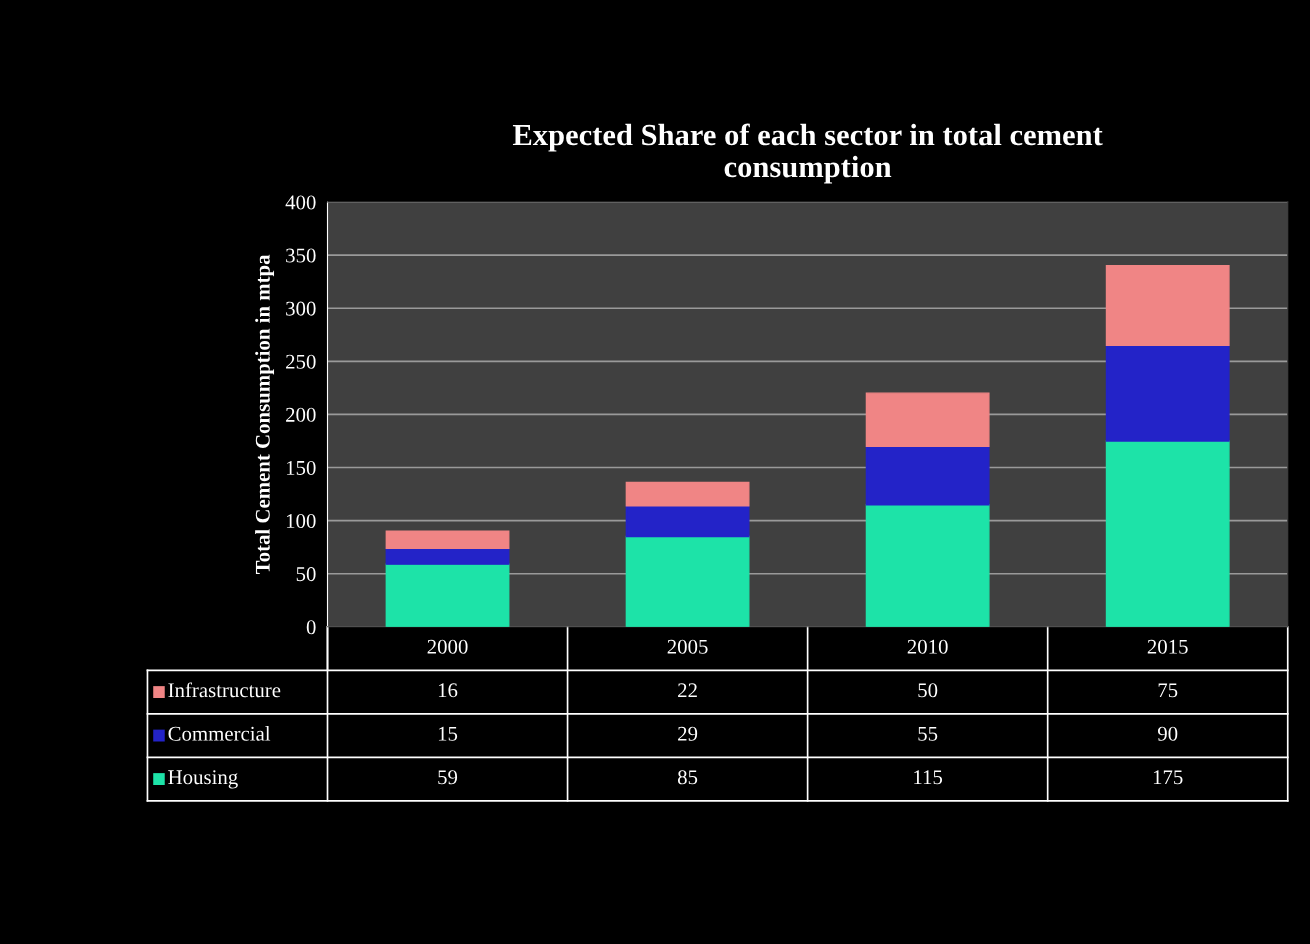 The height and width of the screenshot is (944, 1310). What do you see at coordinates (927, 646) in the screenshot?
I see `x-tick-label: 2010` at bounding box center [927, 646].